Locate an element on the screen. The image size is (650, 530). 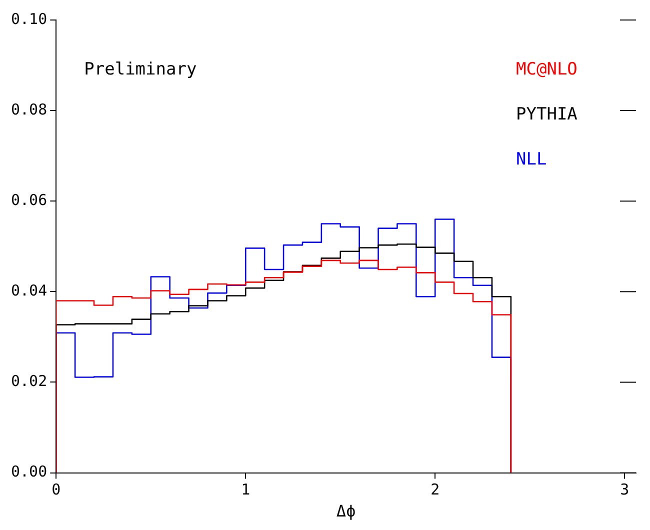
y-tick-label: 0.06 is located at coordinates (29, 200).